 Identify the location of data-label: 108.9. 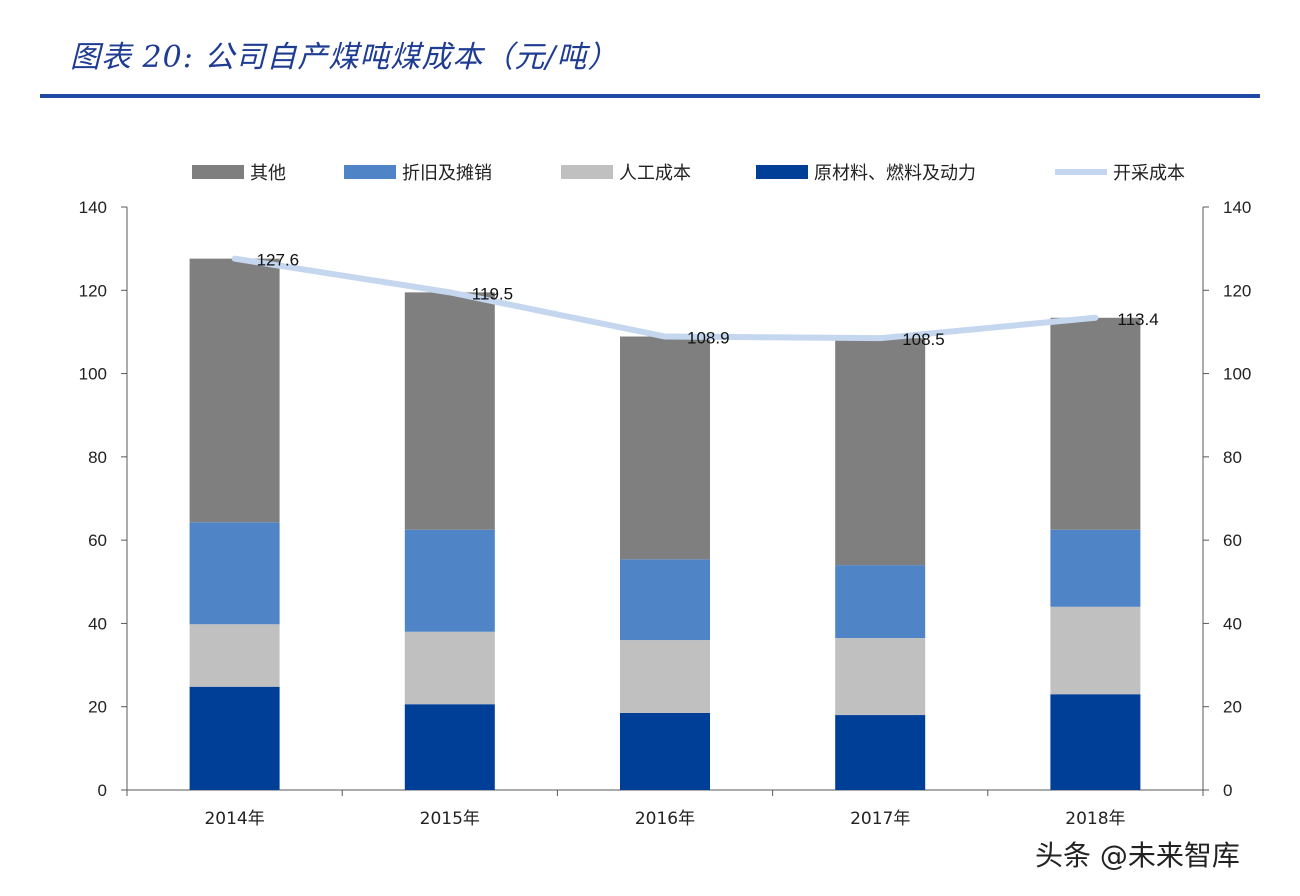
(708, 338).